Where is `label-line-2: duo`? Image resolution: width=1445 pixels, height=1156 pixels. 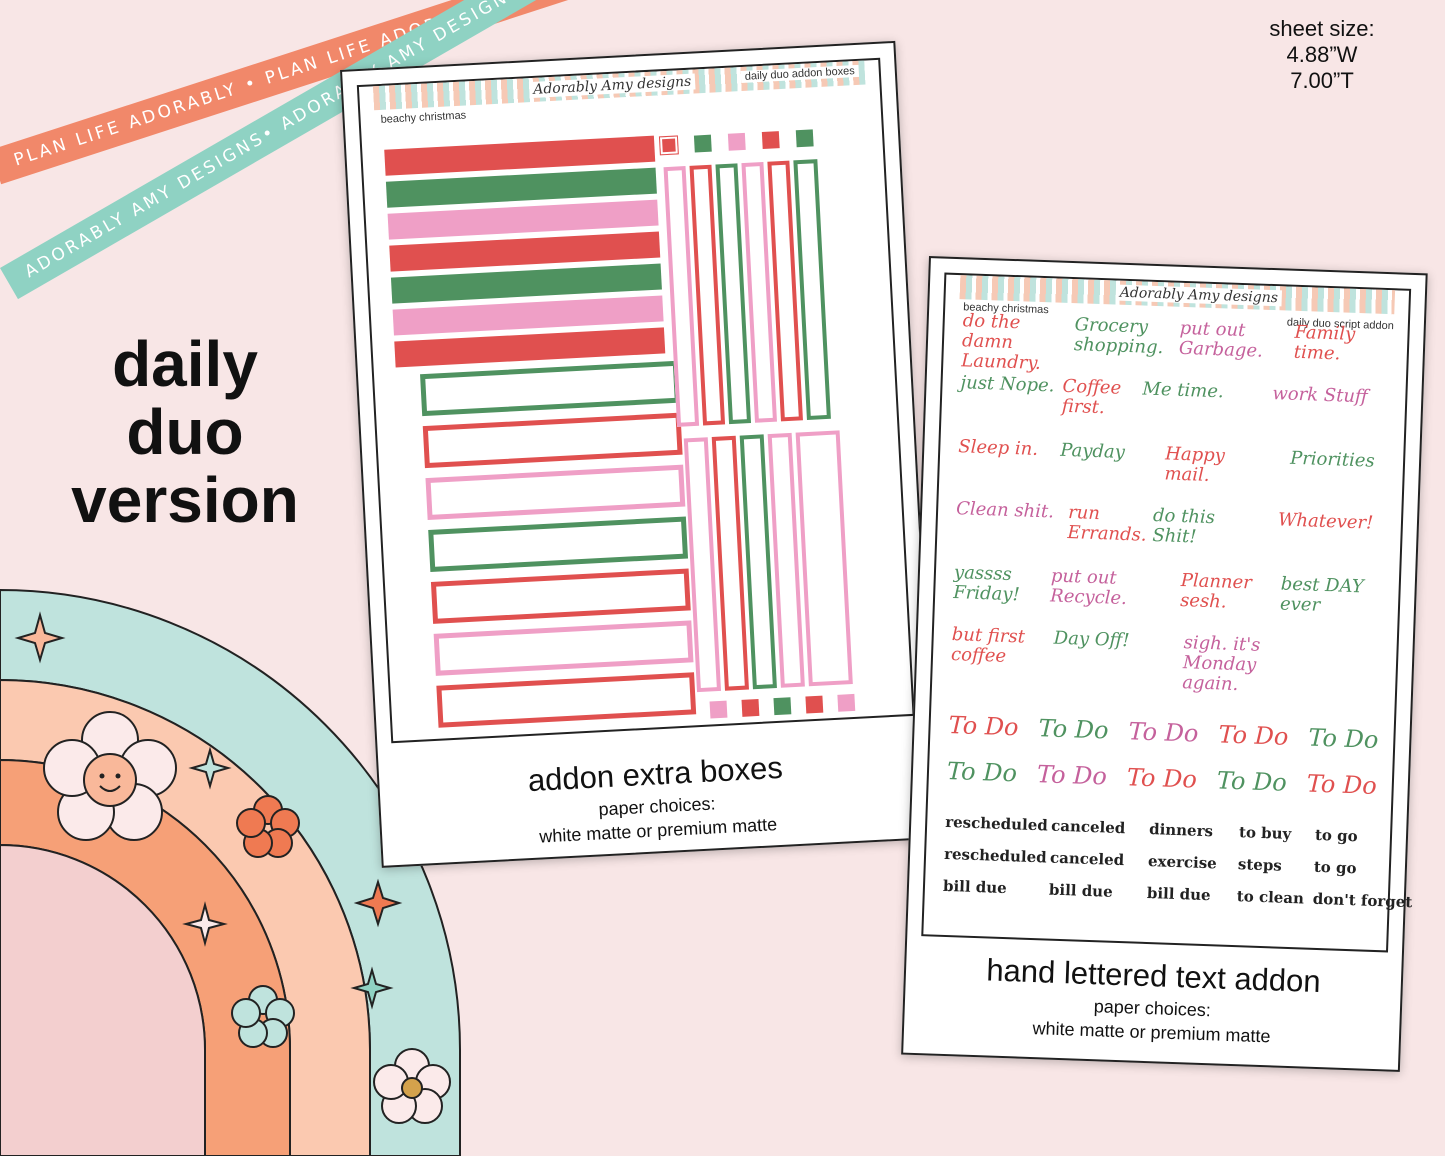
label-line-2: duo is located at coordinates (185, 432).